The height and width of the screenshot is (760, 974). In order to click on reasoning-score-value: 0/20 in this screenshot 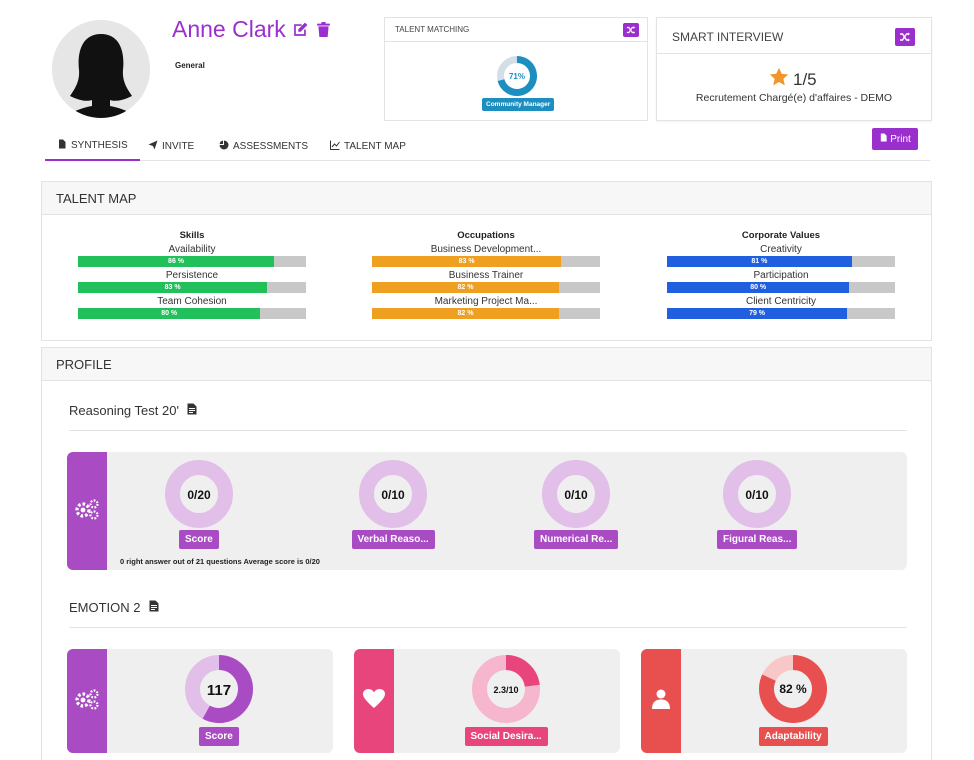, I will do `click(199, 495)`.